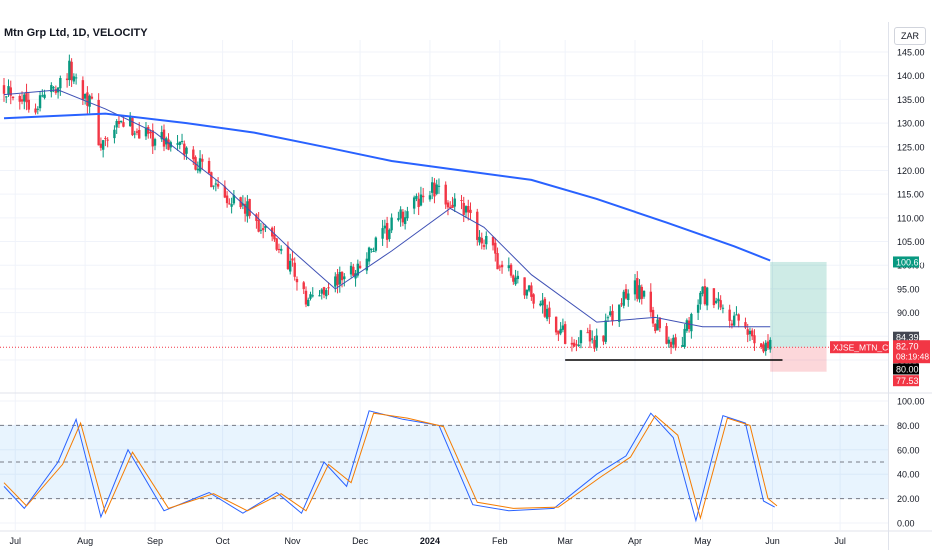  Describe the element at coordinates (703, 541) in the screenshot. I see `time-tick-label: May` at that location.